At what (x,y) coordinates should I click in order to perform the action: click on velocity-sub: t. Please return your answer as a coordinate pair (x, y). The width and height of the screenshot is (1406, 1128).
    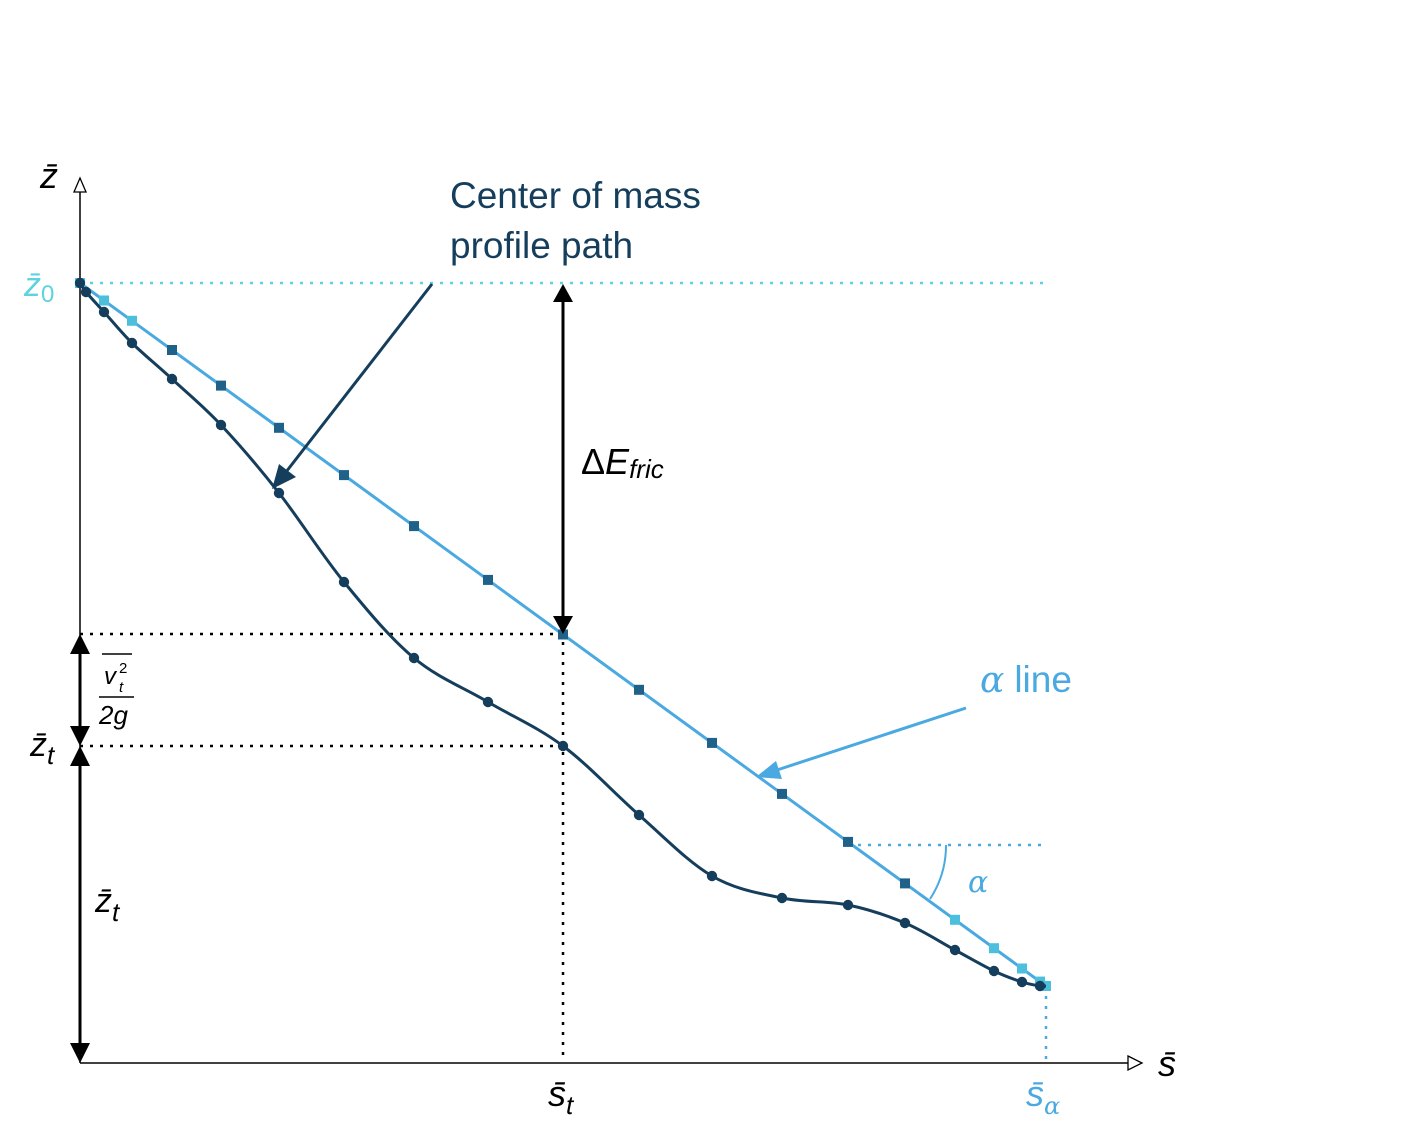
    Looking at the image, I should click on (121, 687).